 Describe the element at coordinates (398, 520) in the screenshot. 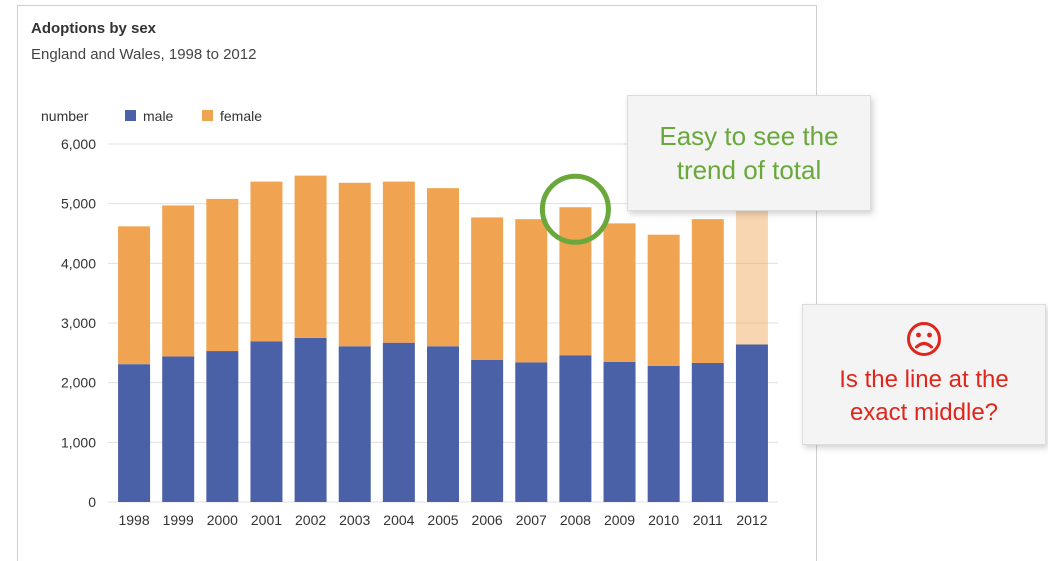

I see `x-tick-label: 2004` at that location.